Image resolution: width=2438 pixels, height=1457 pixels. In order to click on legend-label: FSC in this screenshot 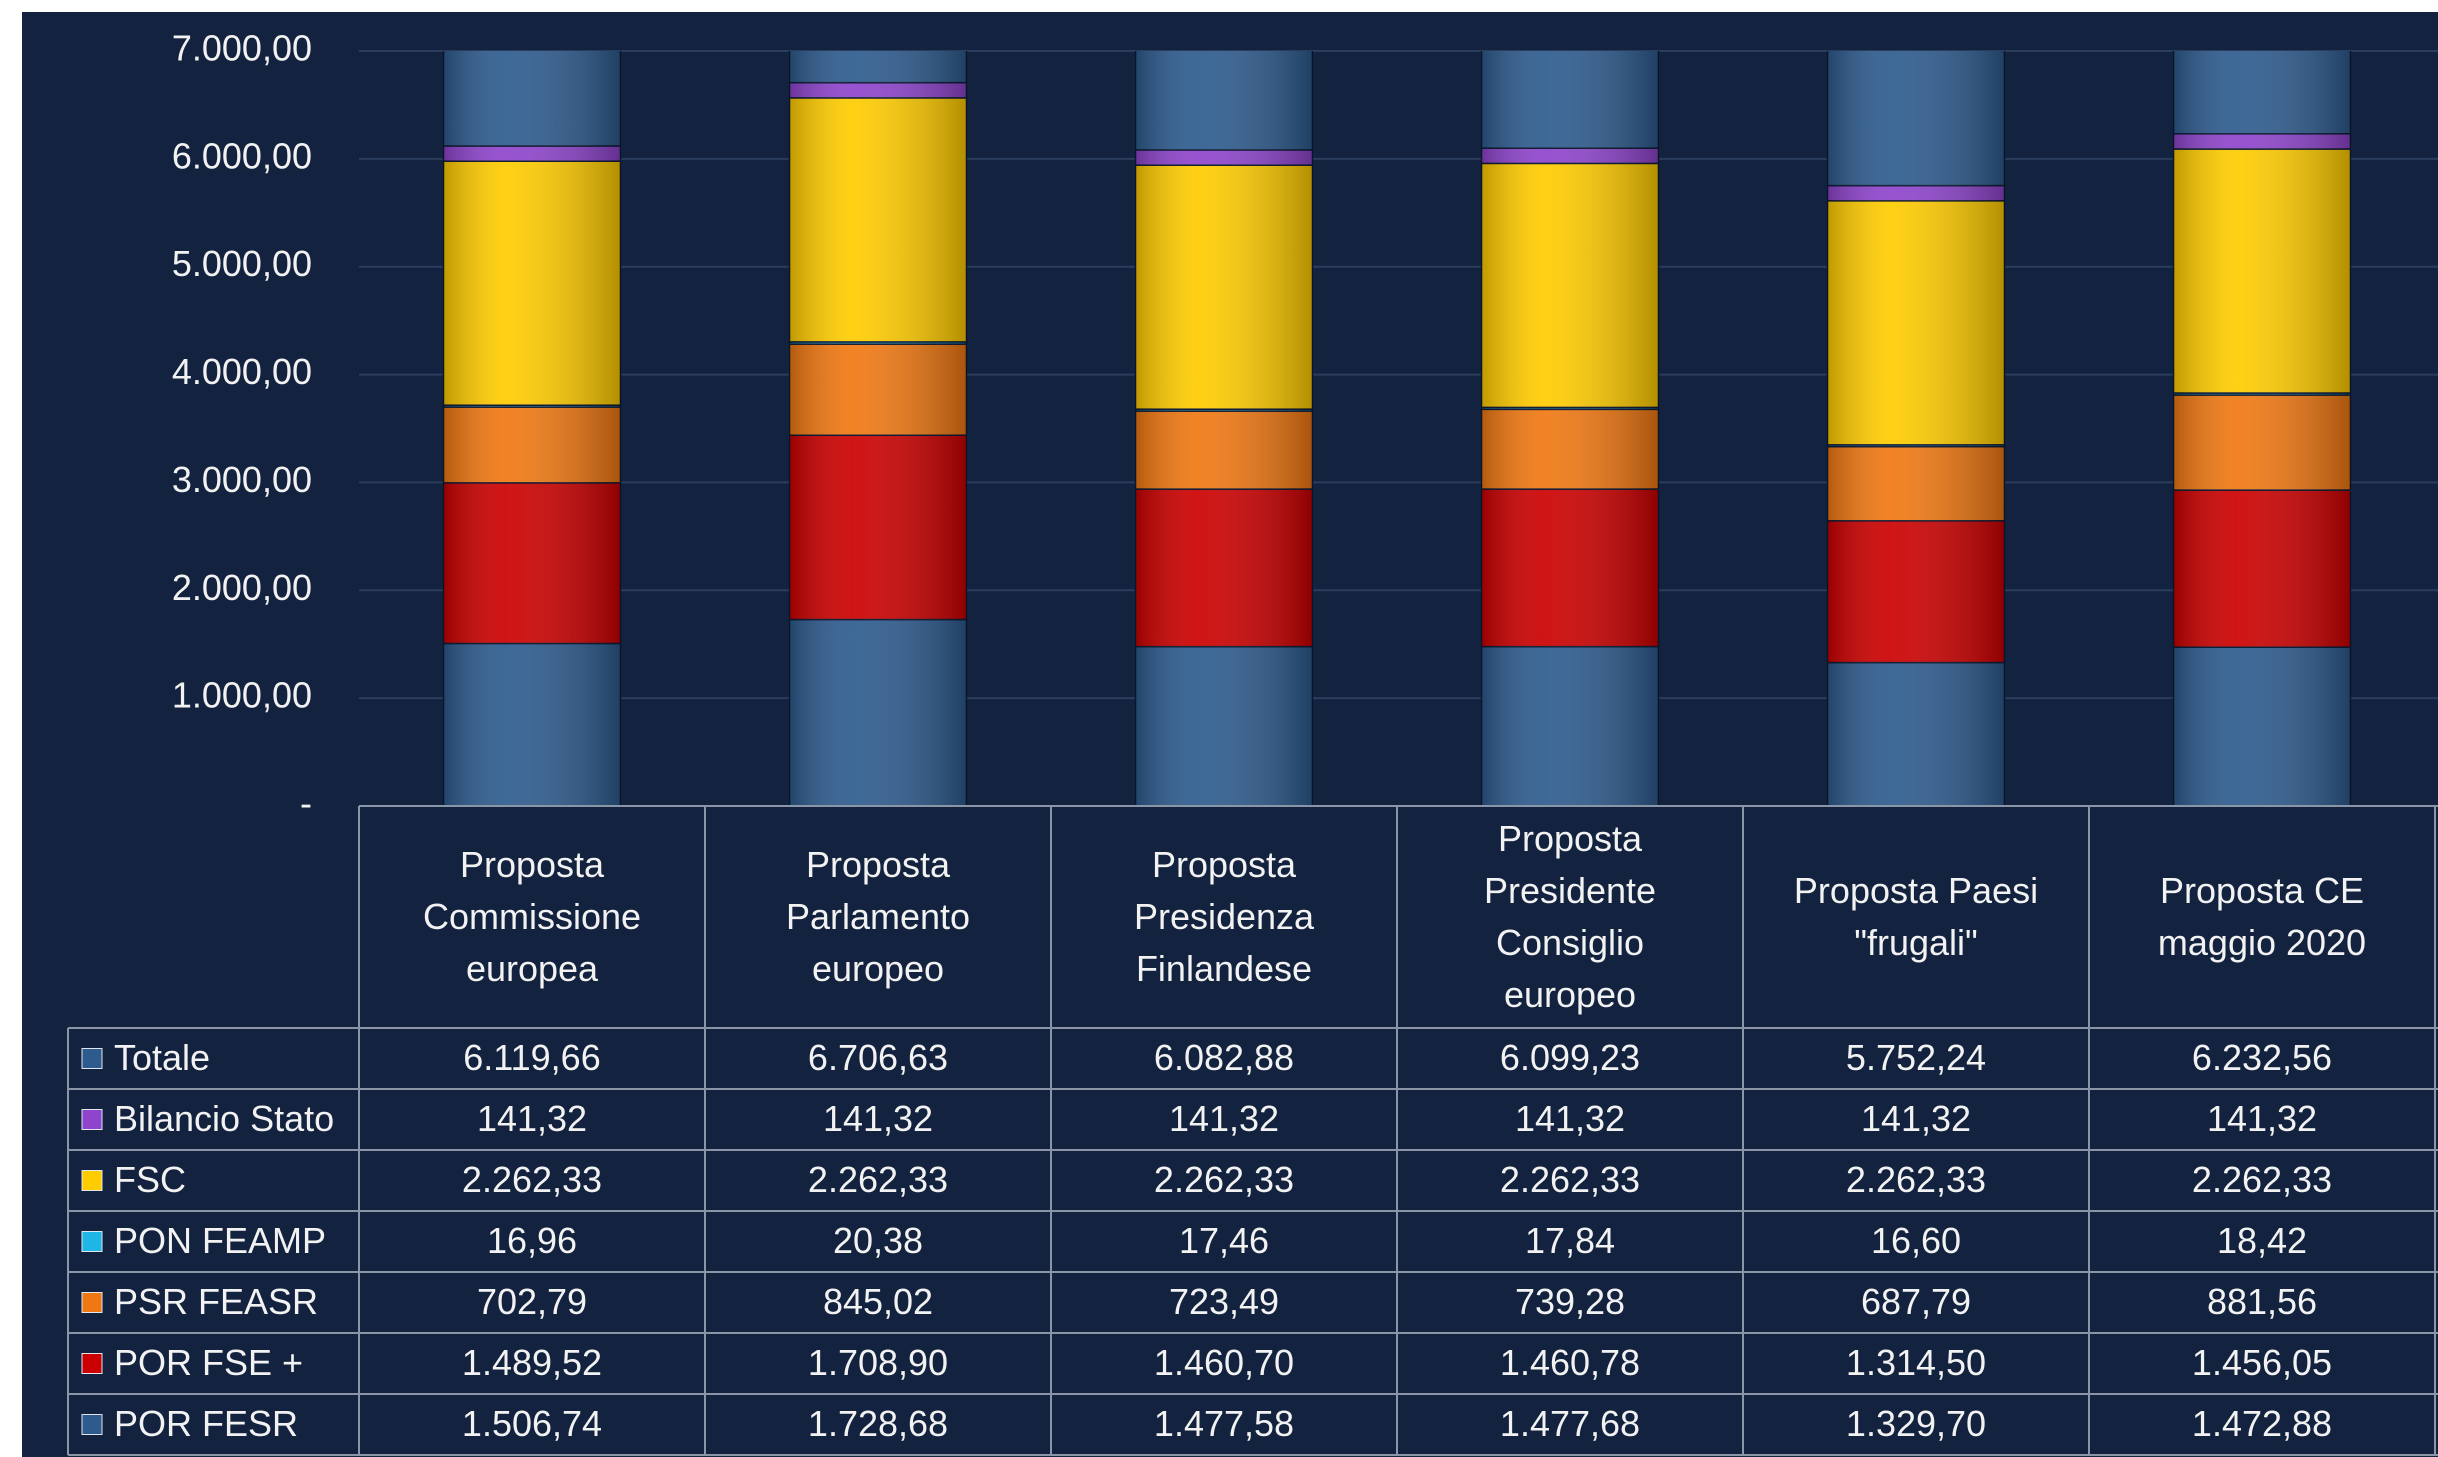, I will do `click(150, 1179)`.